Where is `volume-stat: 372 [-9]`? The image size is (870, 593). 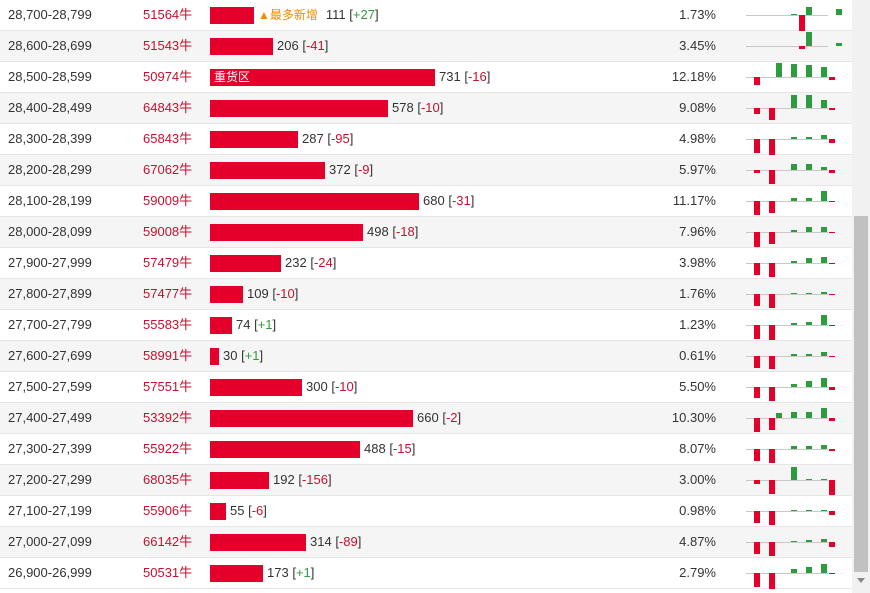
volume-stat: 372 [-9] is located at coordinates (351, 170).